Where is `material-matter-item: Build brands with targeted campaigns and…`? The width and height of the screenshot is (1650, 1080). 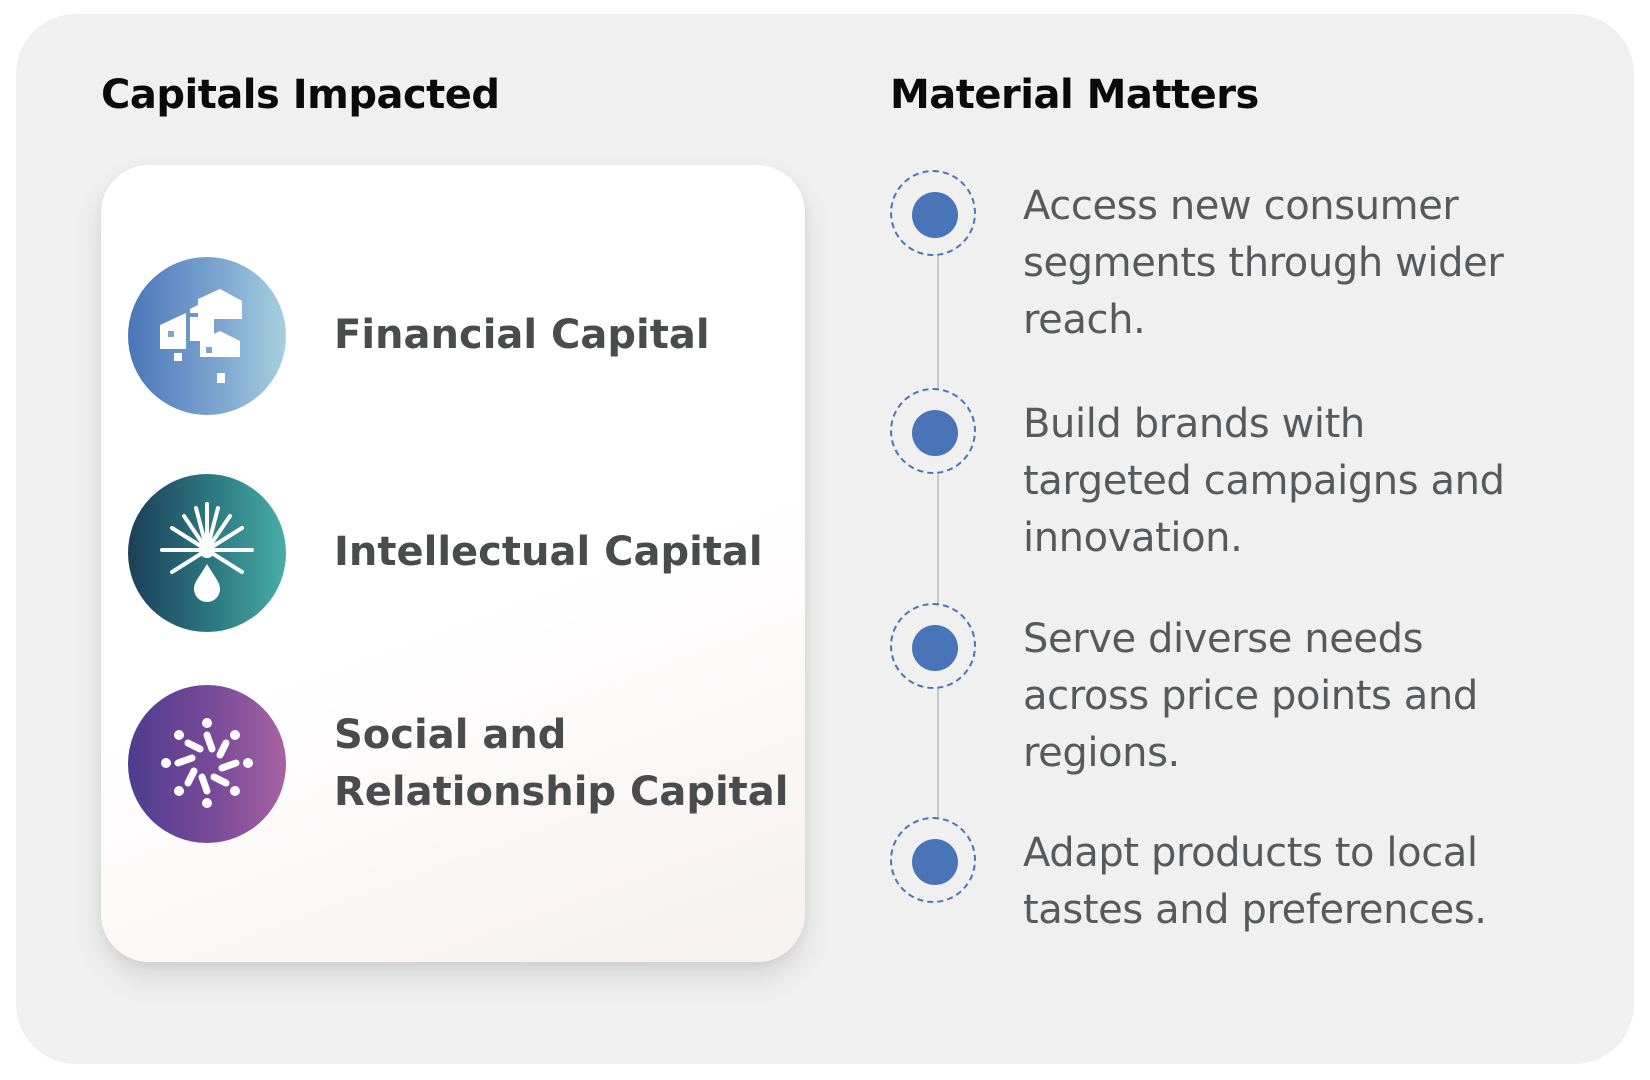 material-matter-item: Build brands with targeted campaigns and… is located at coordinates (1210, 483).